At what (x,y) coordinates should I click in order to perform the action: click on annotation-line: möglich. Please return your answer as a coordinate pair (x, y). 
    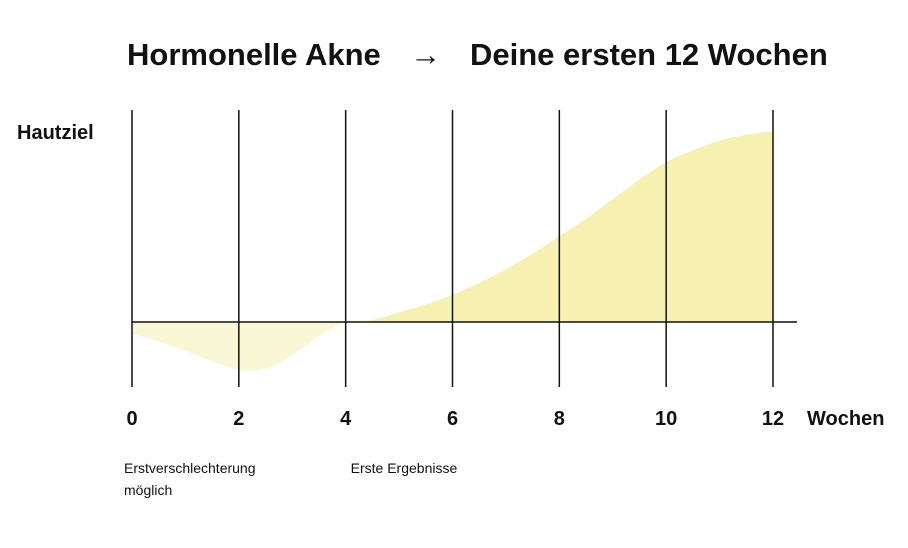
    Looking at the image, I should click on (148, 490).